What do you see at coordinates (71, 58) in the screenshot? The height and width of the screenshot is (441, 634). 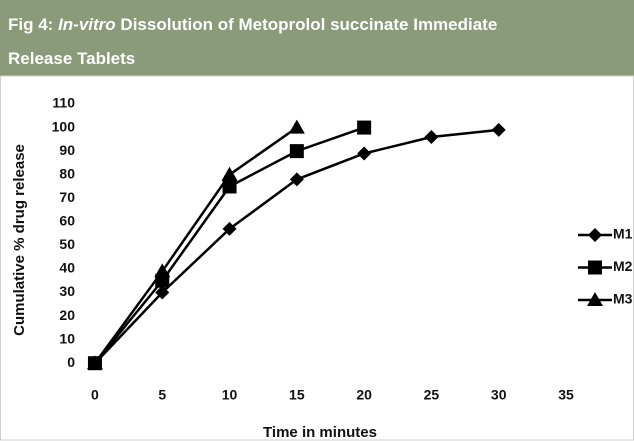 I see `chart-title-line2: Release Tablets` at bounding box center [71, 58].